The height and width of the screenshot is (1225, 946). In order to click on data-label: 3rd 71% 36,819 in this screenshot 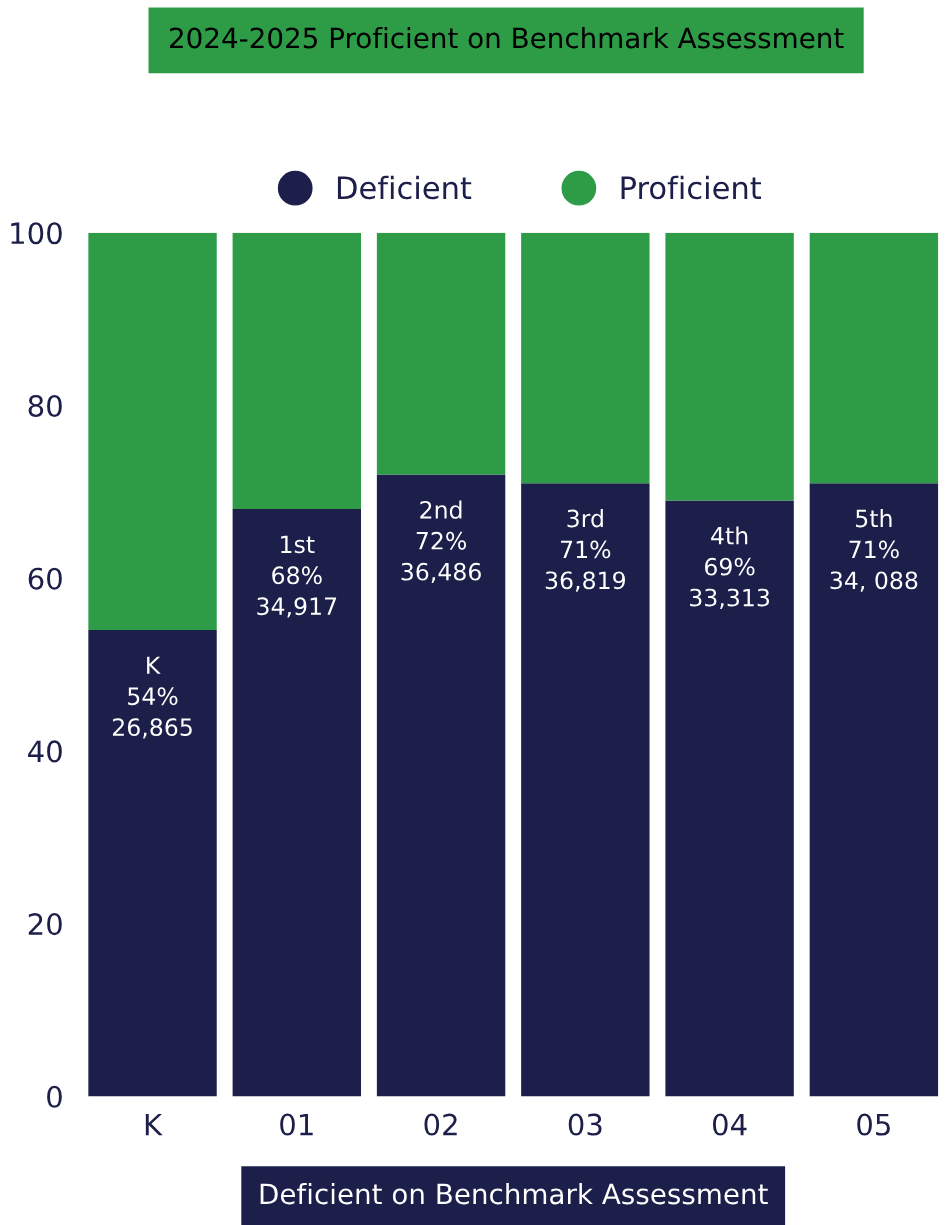, I will do `click(585, 550)`.